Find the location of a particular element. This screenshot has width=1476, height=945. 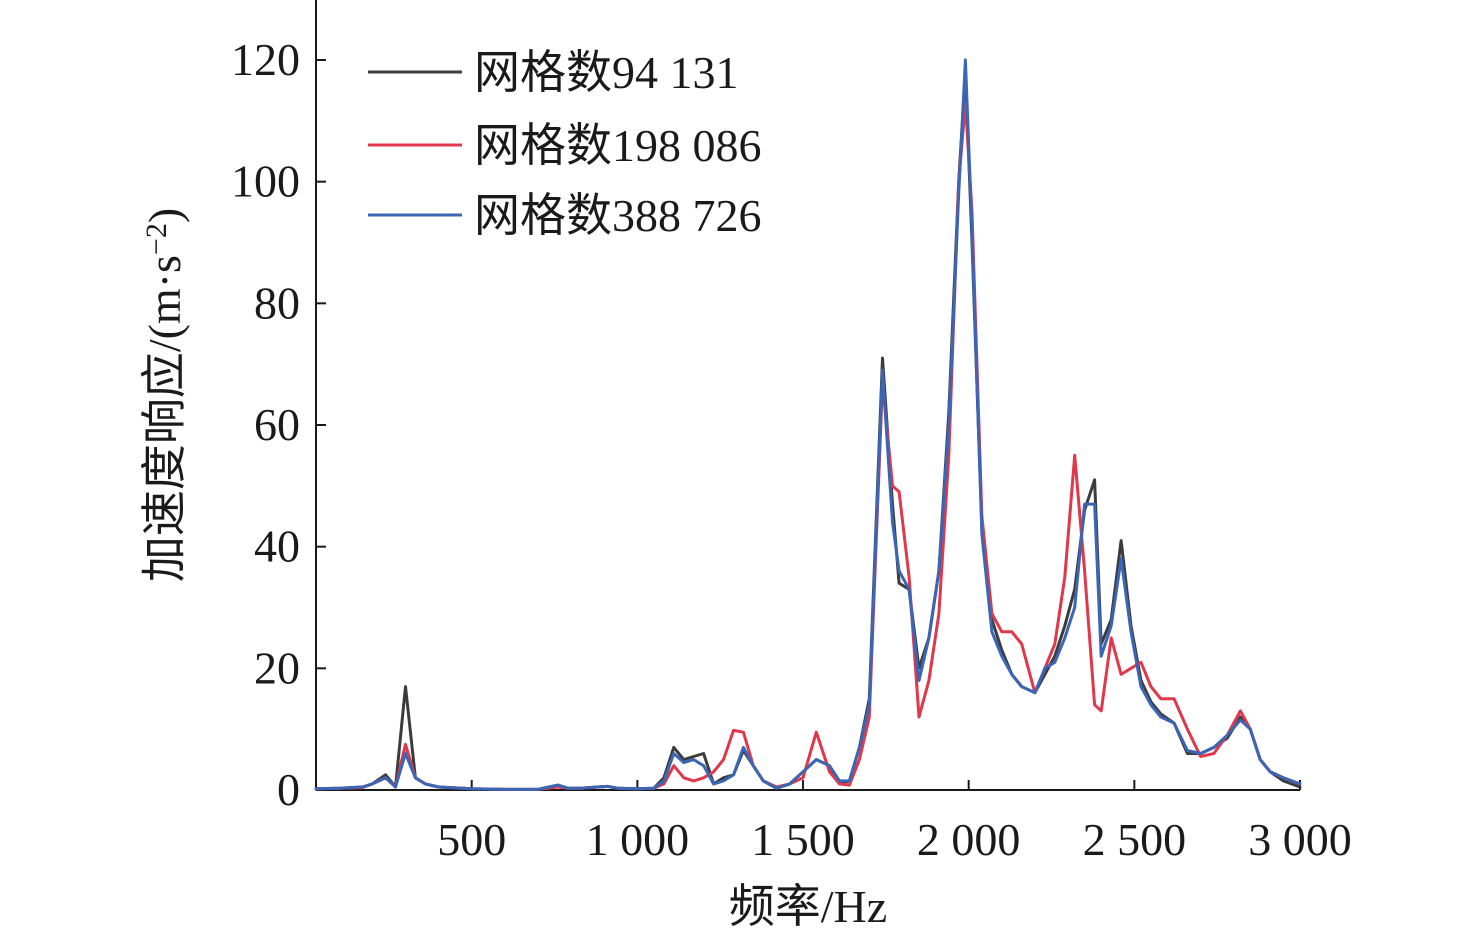

legend-label-1: 网格数94 131 is located at coordinates (606, 72).